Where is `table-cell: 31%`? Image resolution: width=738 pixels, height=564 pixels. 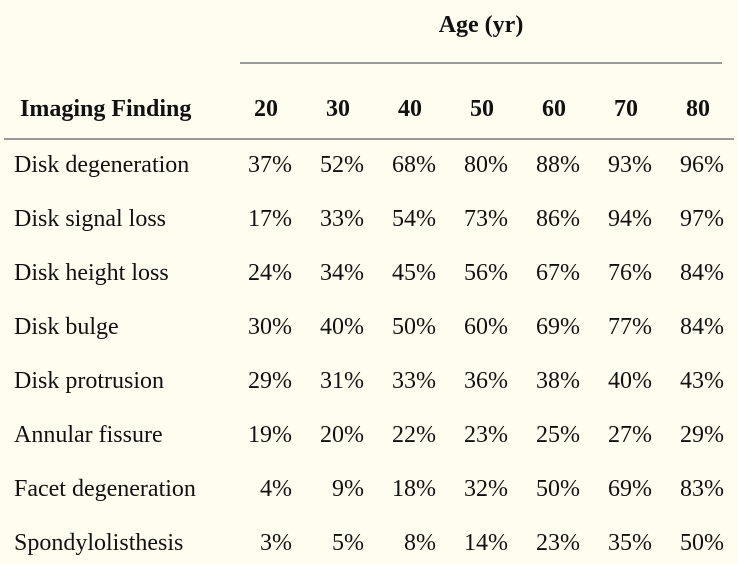 table-cell: 31% is located at coordinates (342, 381).